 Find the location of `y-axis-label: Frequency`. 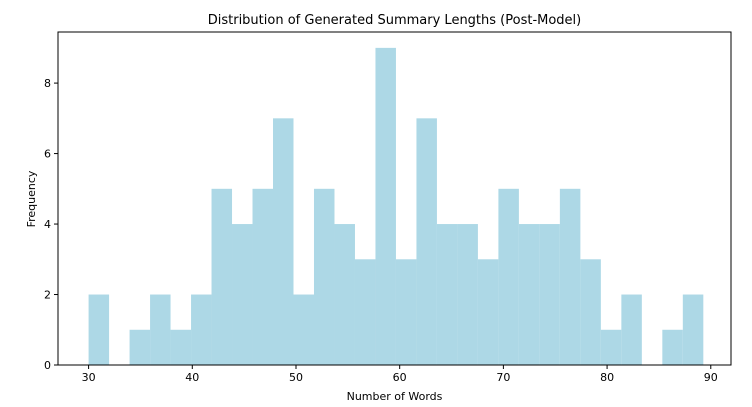

y-axis-label: Frequency is located at coordinates (31, 198).